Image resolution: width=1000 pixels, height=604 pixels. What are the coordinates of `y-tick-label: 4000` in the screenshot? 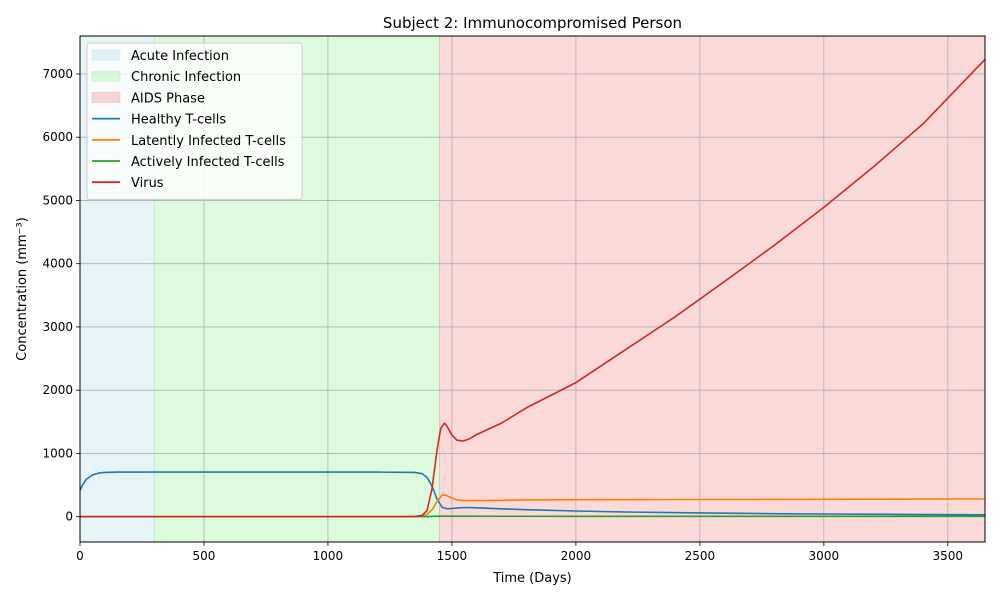 It's located at (57, 264).